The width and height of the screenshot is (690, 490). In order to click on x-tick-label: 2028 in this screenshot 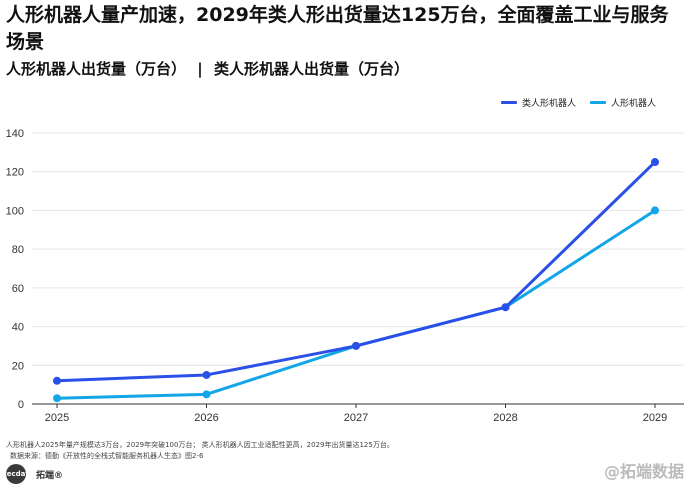, I will do `click(505, 418)`.